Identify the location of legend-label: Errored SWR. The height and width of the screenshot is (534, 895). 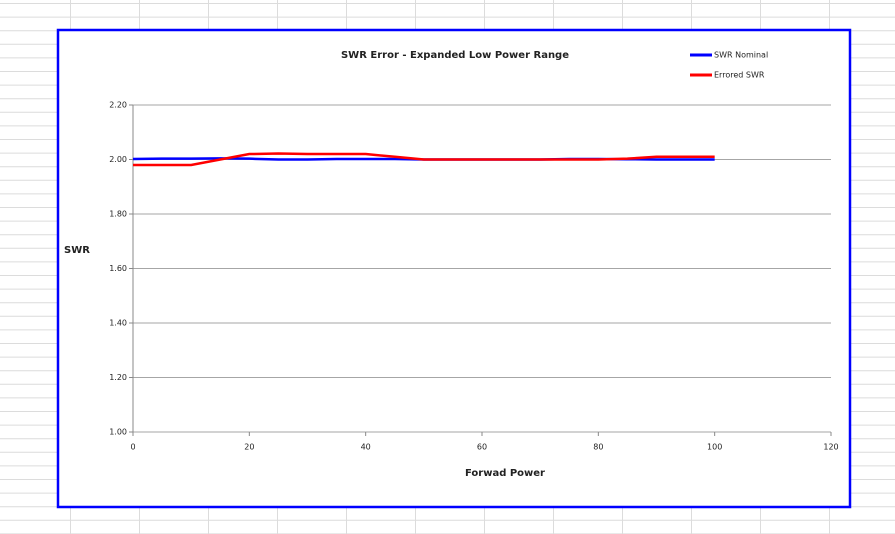
(739, 75).